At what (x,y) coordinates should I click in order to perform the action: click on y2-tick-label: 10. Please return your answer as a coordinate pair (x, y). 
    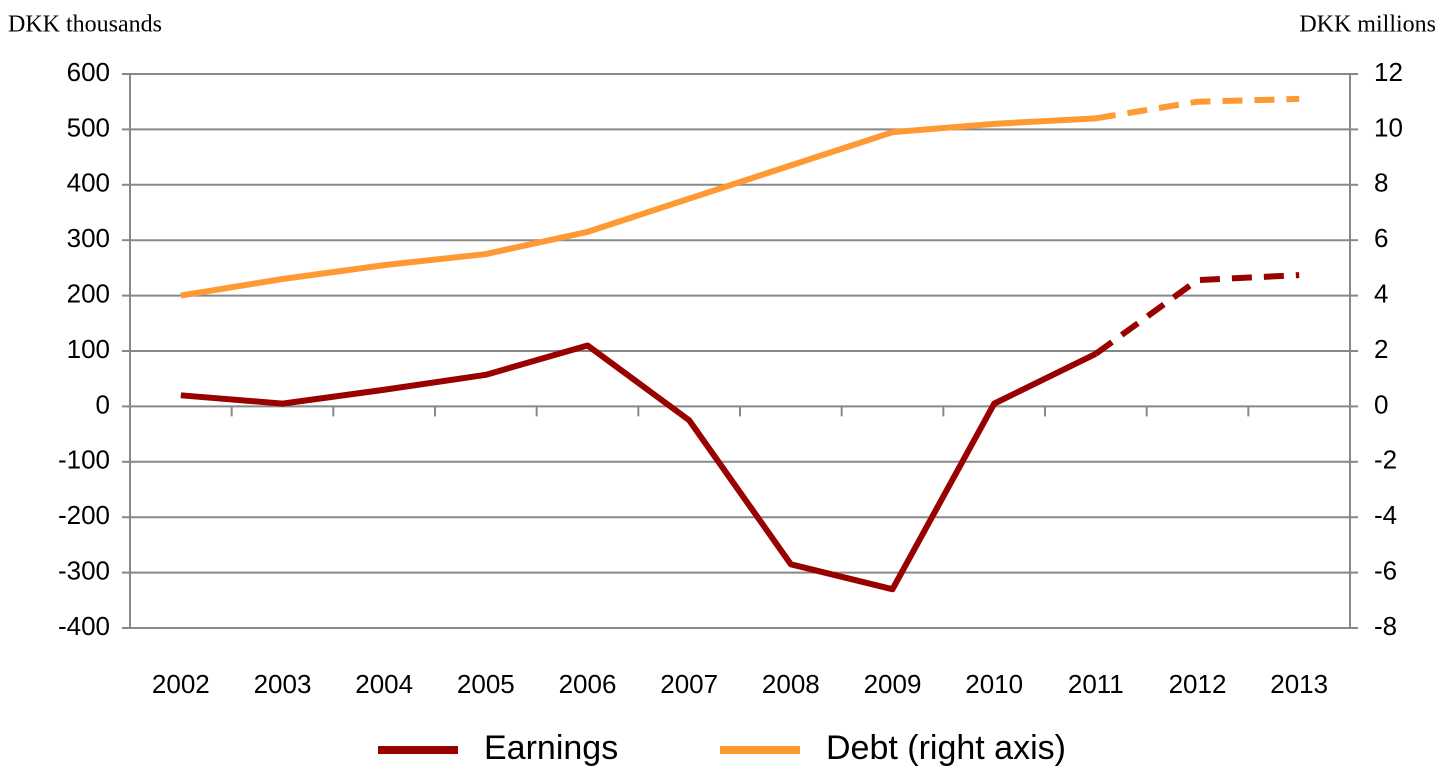
    Looking at the image, I should click on (1388, 127).